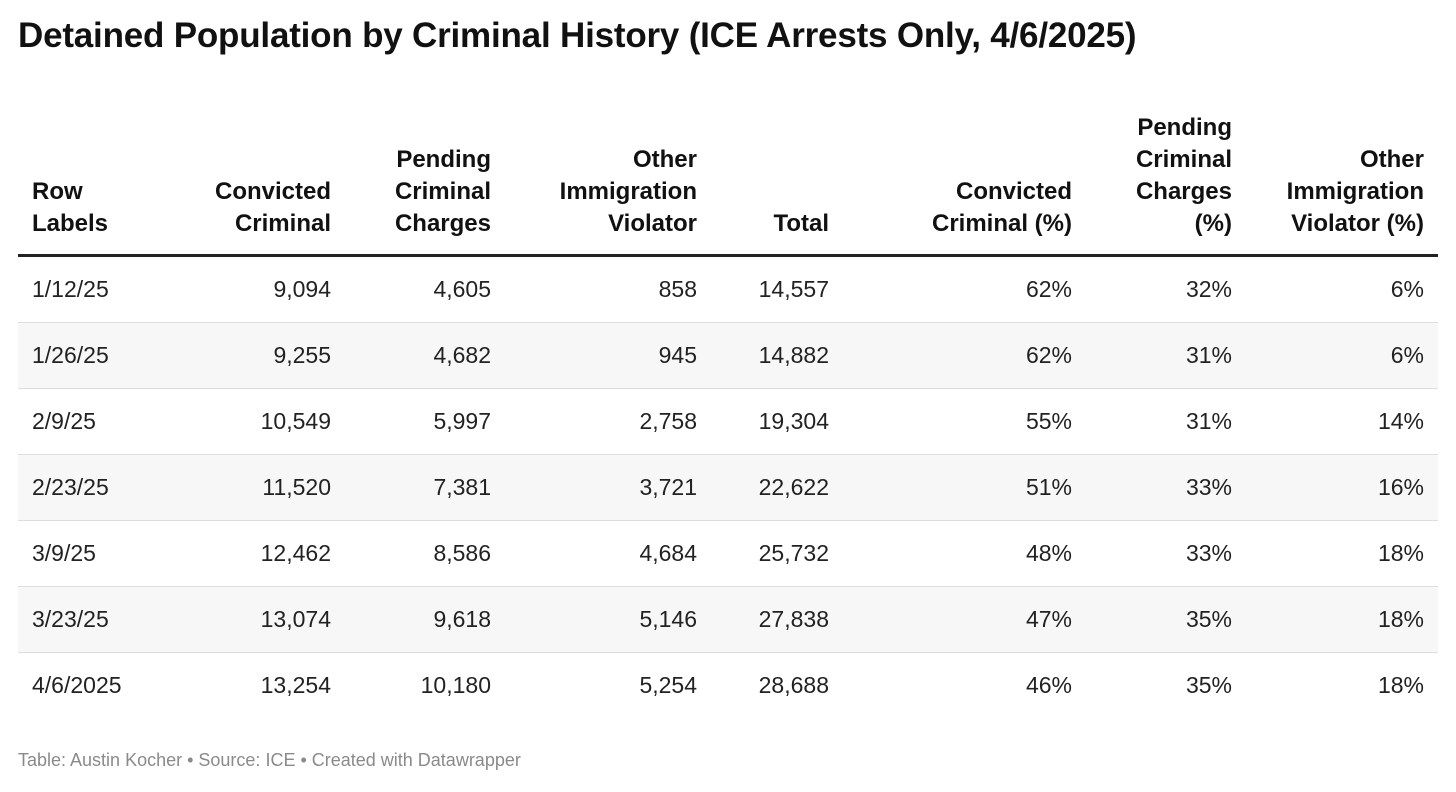 Image resolution: width=1456 pixels, height=792 pixels. Describe the element at coordinates (57, 191) in the screenshot. I see `header-text-line: Row` at that location.